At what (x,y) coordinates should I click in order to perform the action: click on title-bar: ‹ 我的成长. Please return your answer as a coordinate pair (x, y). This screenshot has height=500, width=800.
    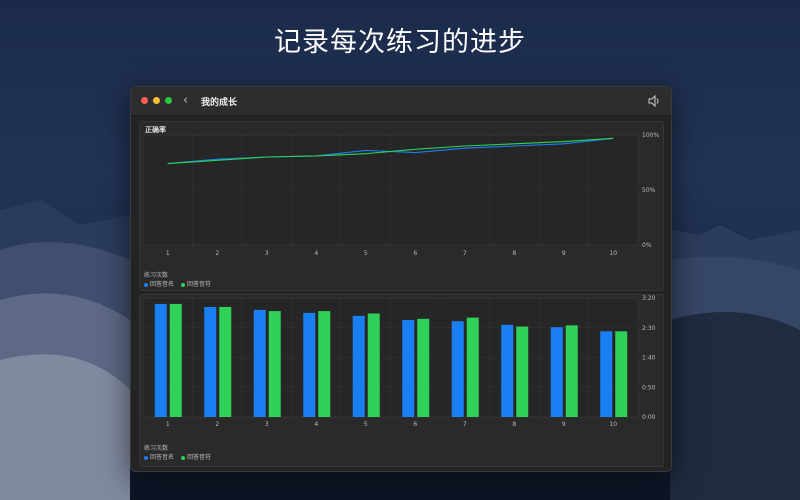
    Looking at the image, I should click on (401, 101).